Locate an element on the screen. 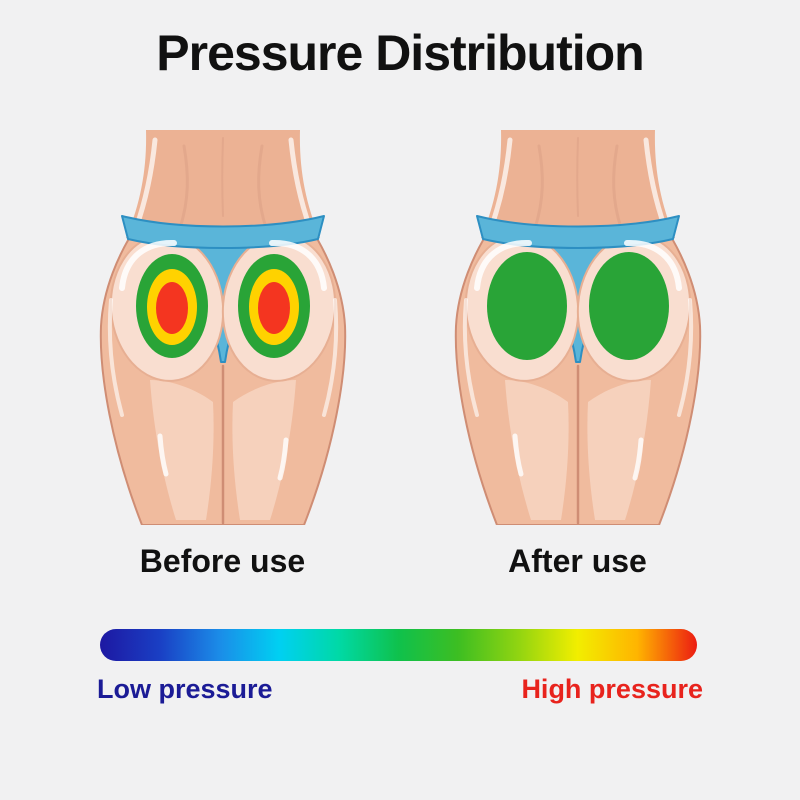 The height and width of the screenshot is (800, 800). thigh-highlight-right is located at coordinates (282, 459).